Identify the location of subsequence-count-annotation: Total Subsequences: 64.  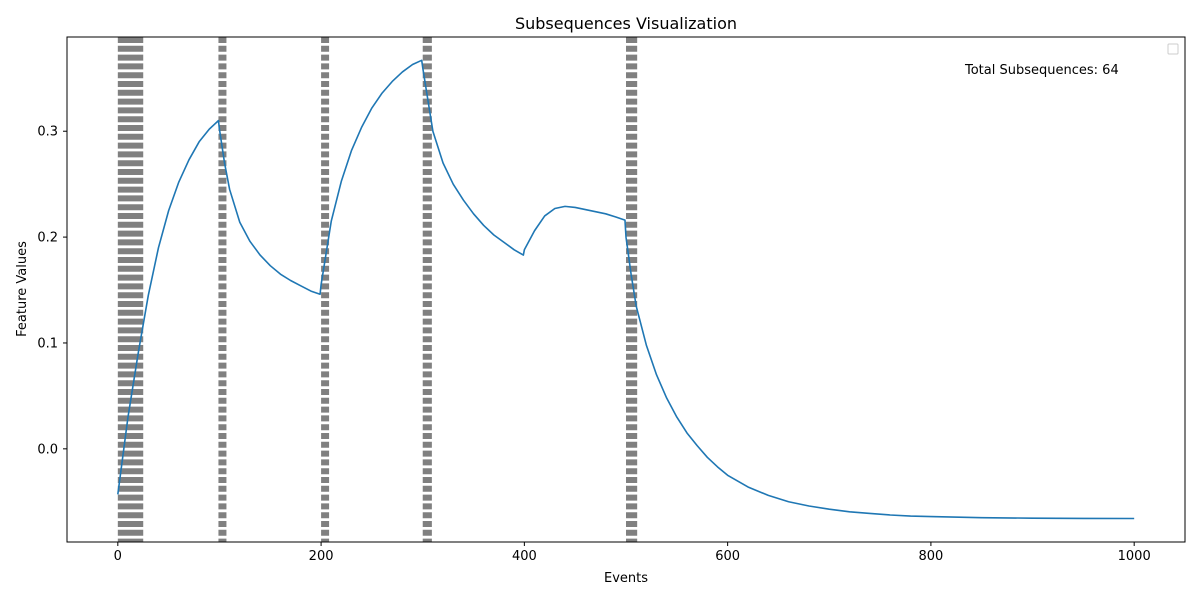
(1041, 70).